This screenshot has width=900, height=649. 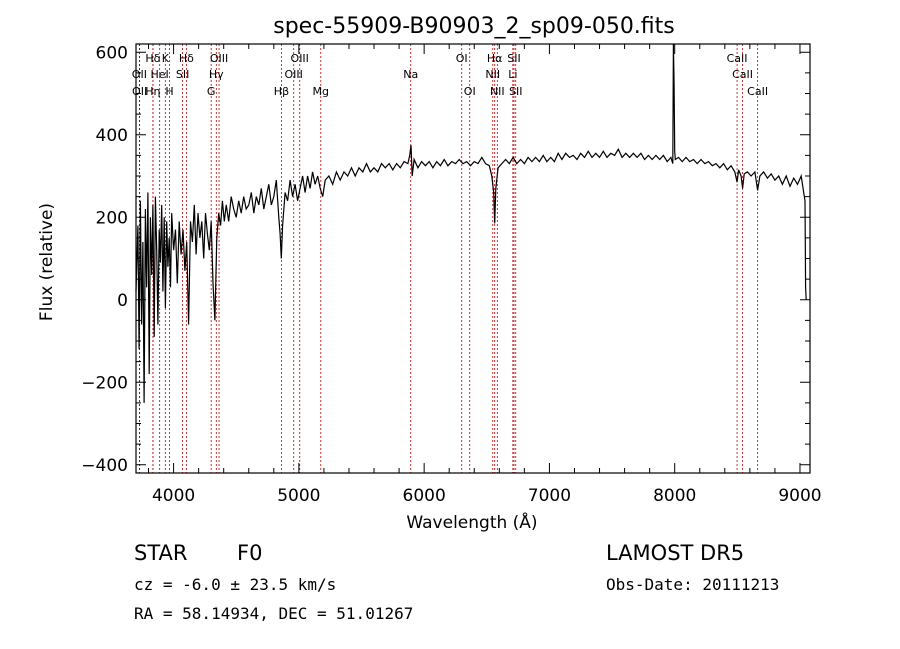 I want to click on spectral-line-label: Hα, so click(x=495, y=58).